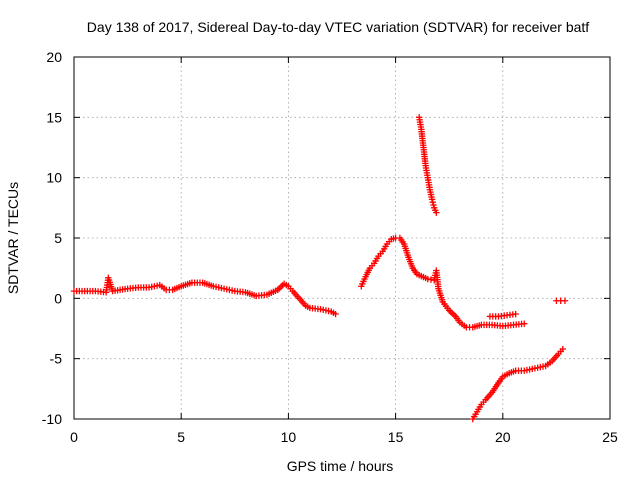  Describe the element at coordinates (54, 57) in the screenshot. I see `y-tick-label: 20` at that location.